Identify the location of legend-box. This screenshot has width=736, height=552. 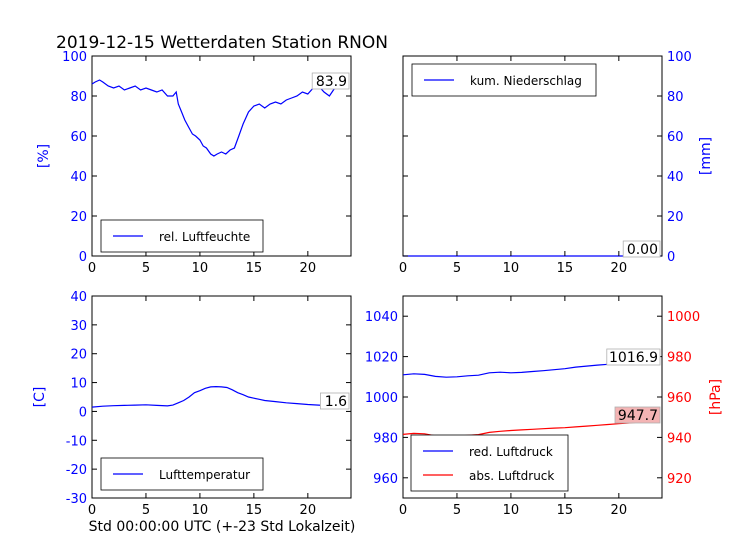
(489, 463).